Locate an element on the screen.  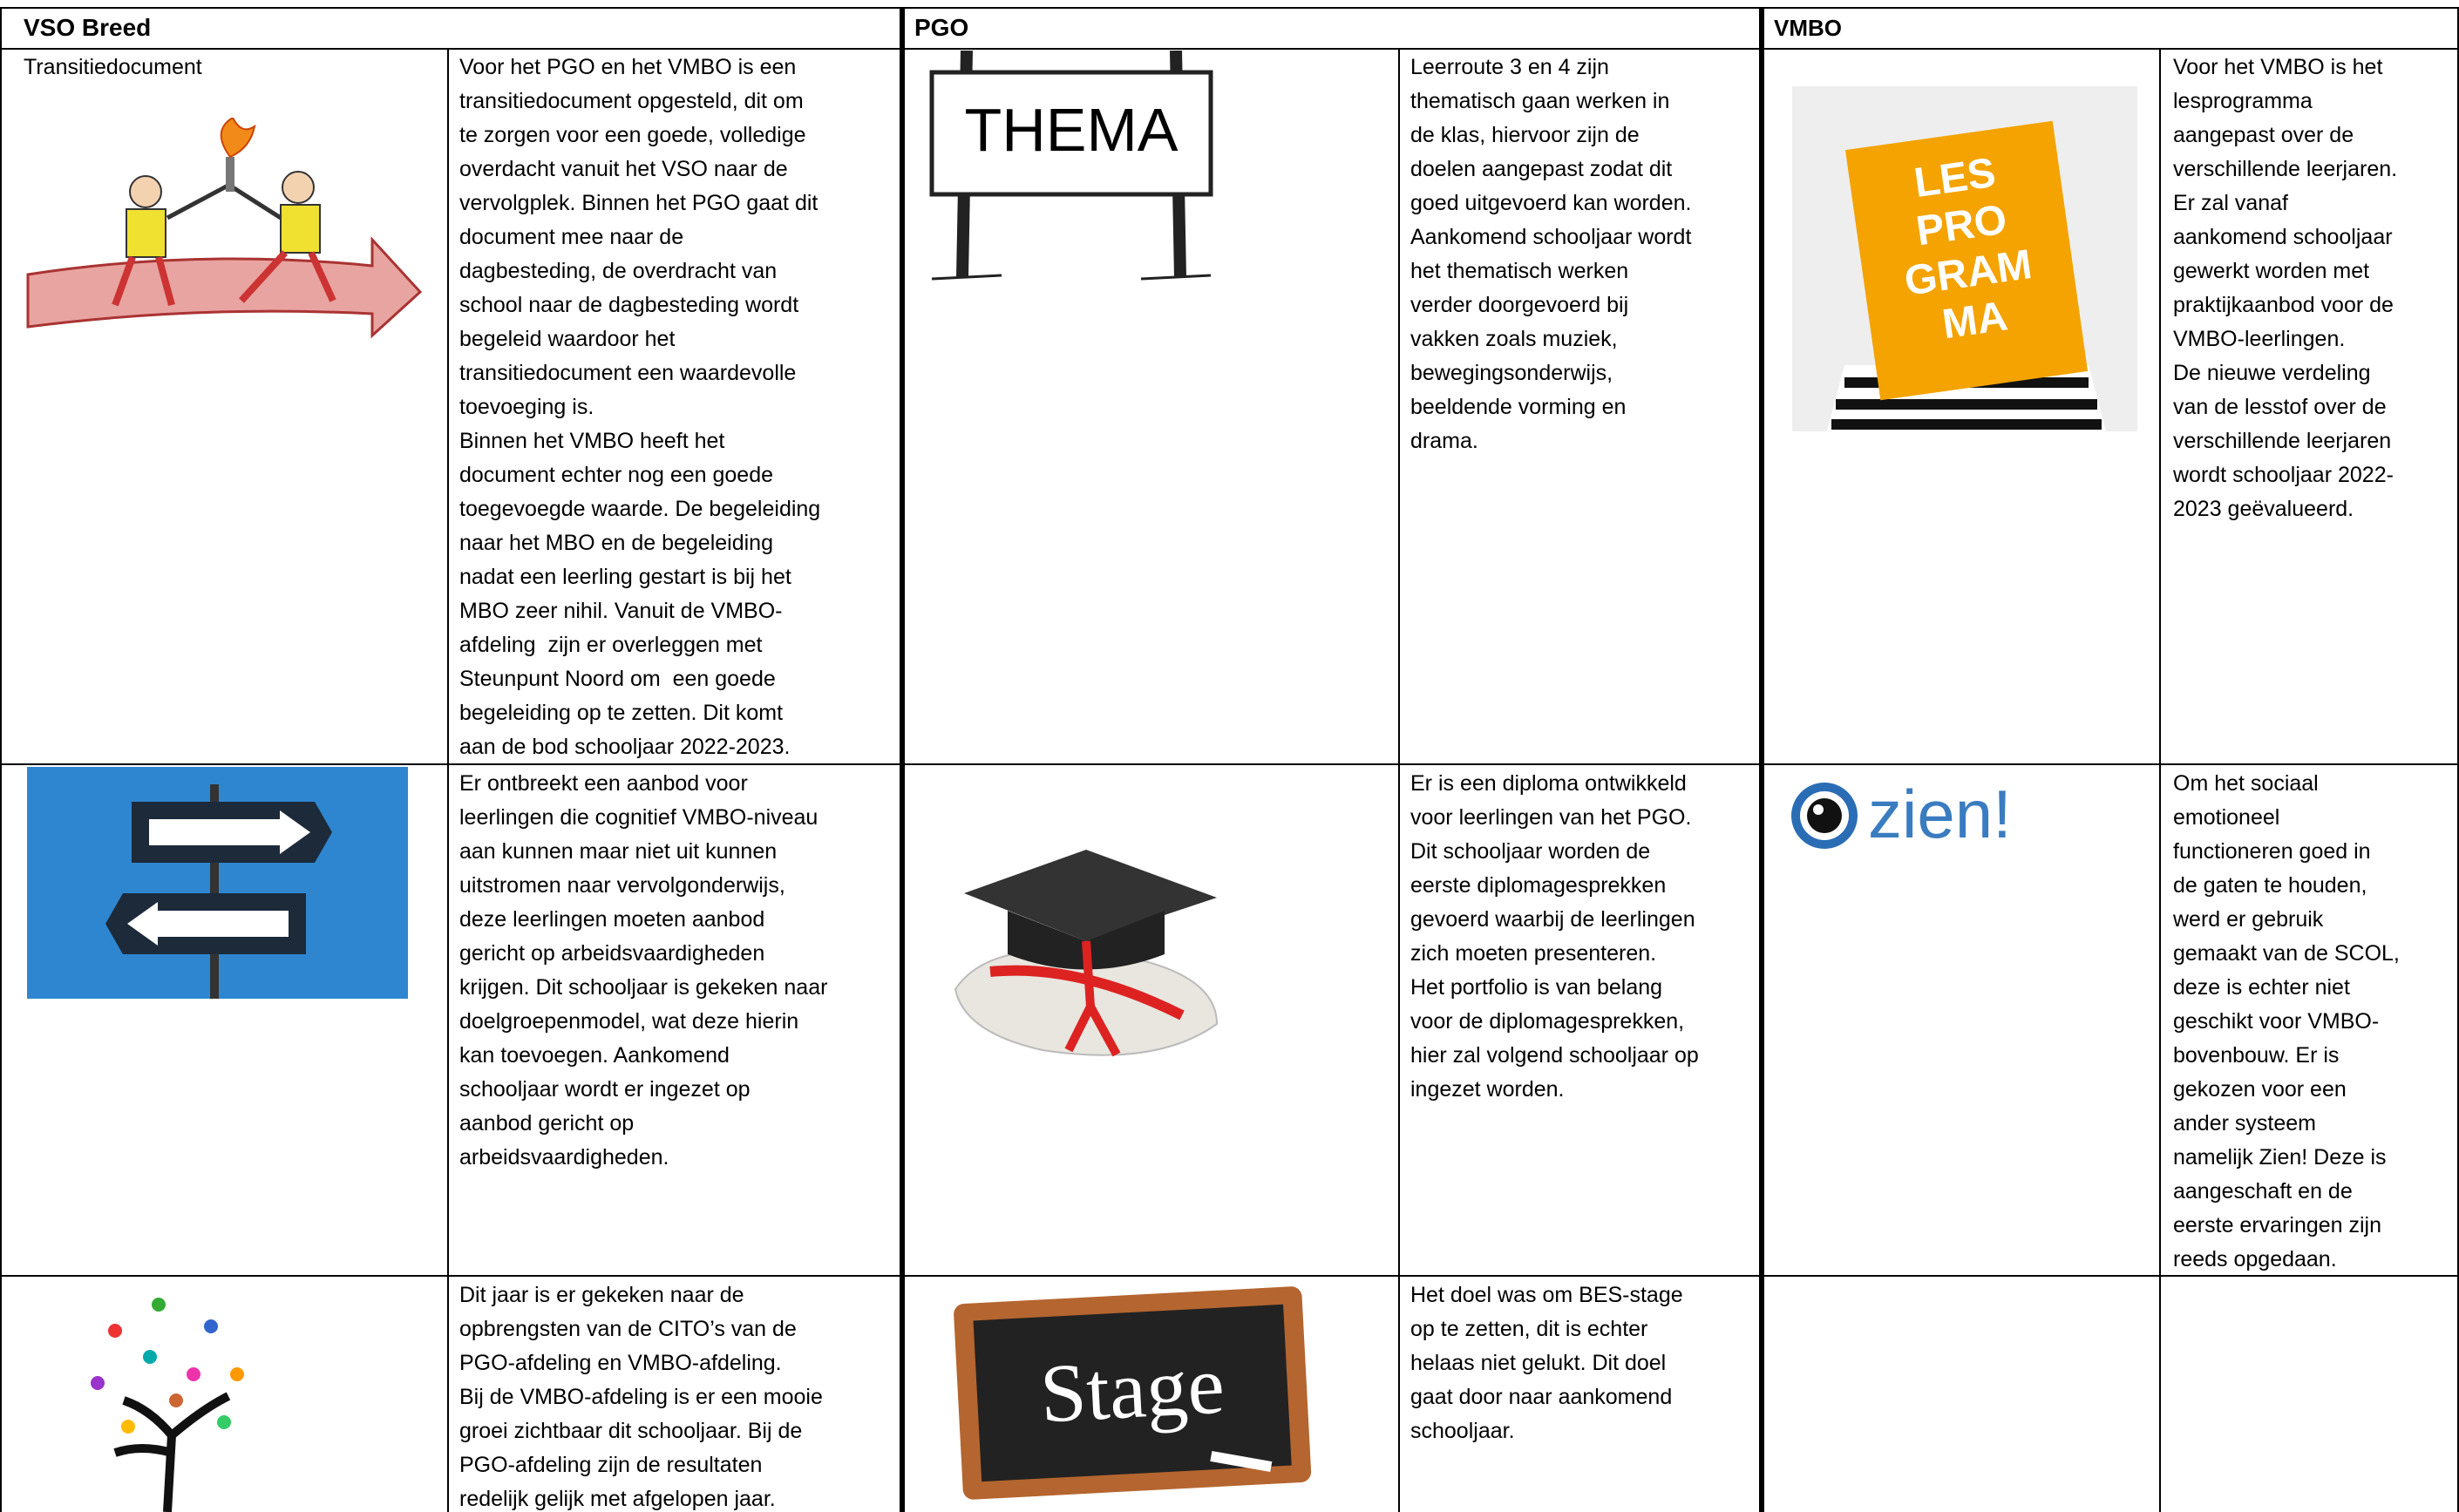
image-text: zien! is located at coordinates (1940, 814).